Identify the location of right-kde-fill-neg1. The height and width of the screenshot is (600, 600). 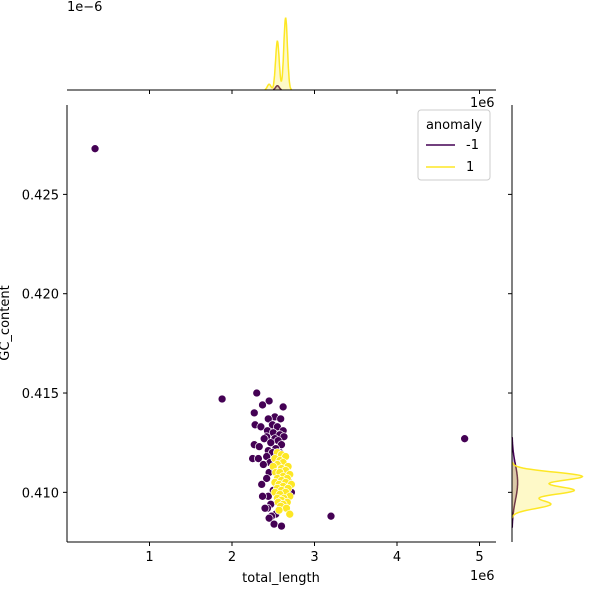
(515, 482).